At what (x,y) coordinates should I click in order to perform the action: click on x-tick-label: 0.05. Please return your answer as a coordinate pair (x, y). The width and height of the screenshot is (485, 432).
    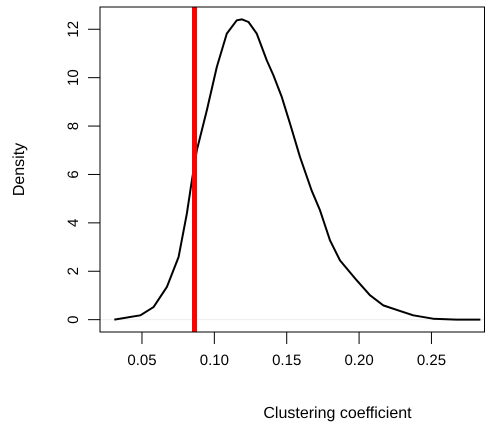
    Looking at the image, I should click on (142, 360).